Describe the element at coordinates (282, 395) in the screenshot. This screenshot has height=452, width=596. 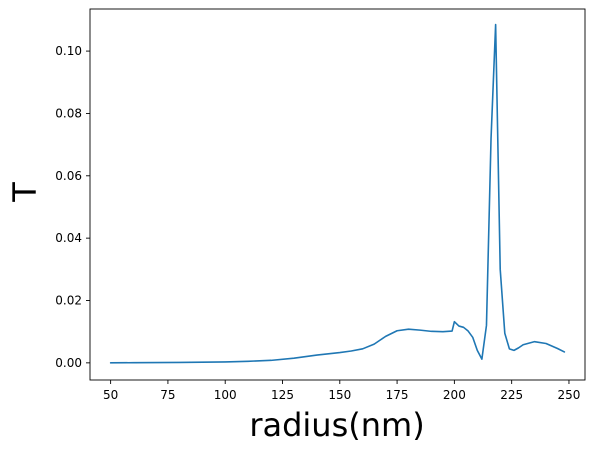
I see `x-tick-label: 125` at that location.